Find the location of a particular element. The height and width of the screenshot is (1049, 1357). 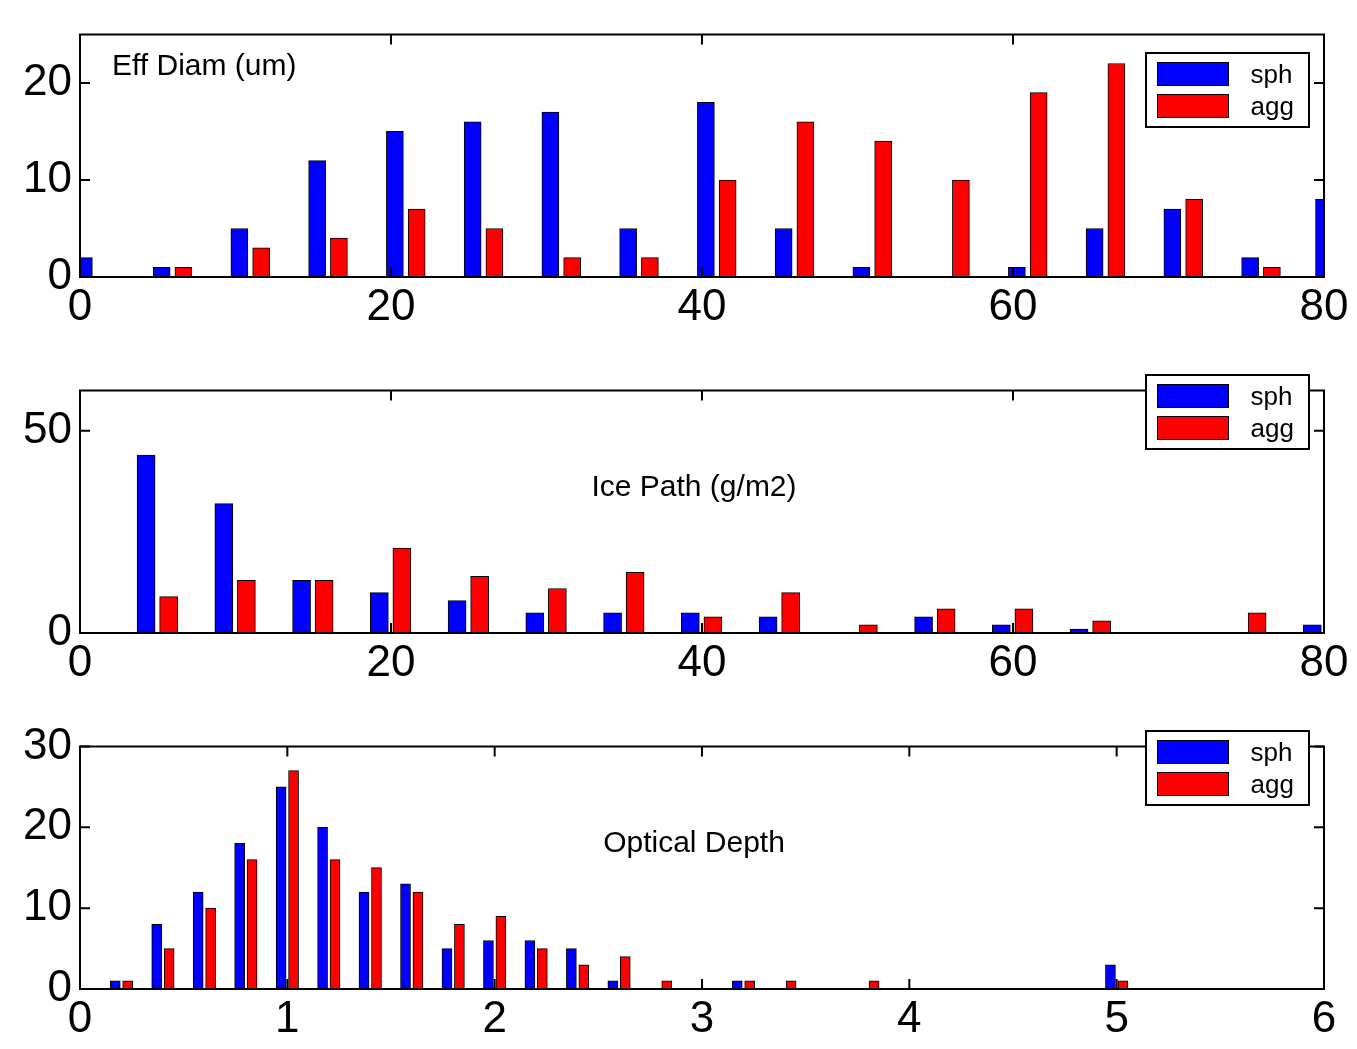

y-tick-label: 30 is located at coordinates (47, 743).